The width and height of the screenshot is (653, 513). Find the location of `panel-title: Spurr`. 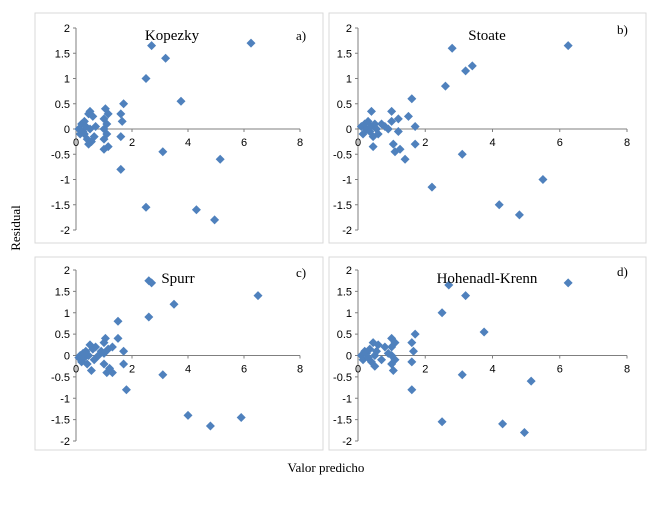

panel-title: Spurr is located at coordinates (177, 279).